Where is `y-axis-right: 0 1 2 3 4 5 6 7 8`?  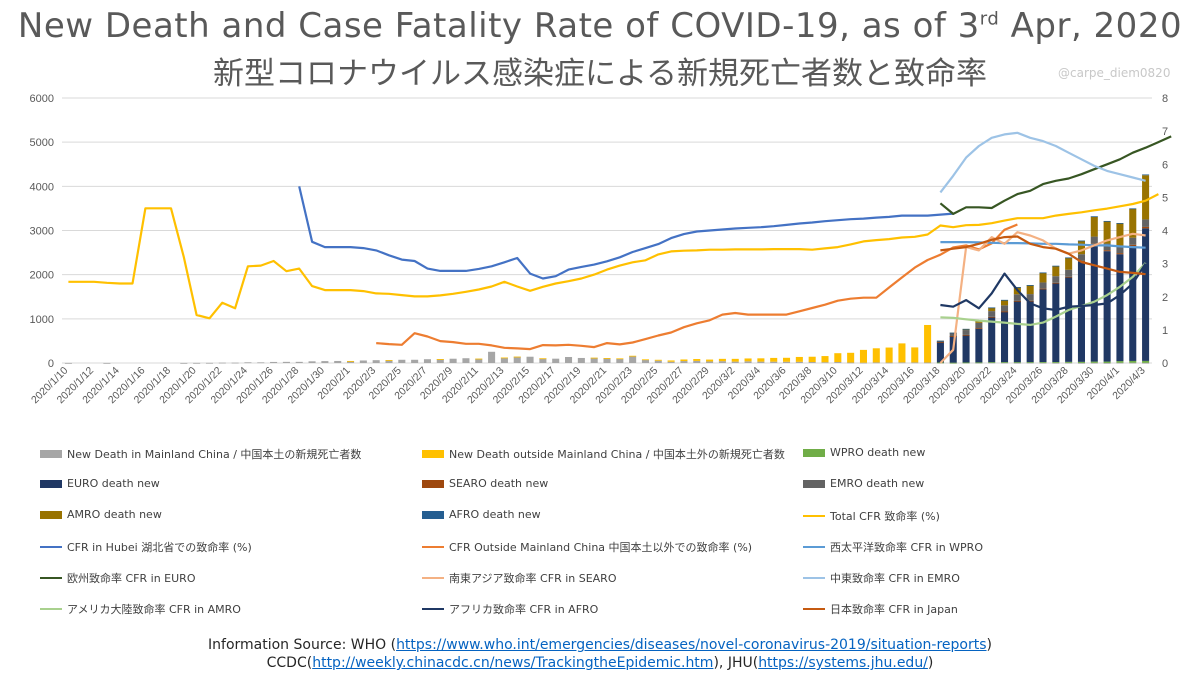 y-axis-right: 0 1 2 3 4 5 6 7 8 is located at coordinates (1165, 231).